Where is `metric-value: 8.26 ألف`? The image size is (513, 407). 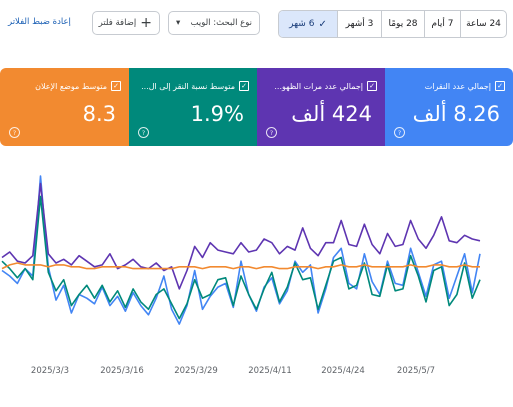
metric-value: 8.26 ألف is located at coordinates (456, 114).